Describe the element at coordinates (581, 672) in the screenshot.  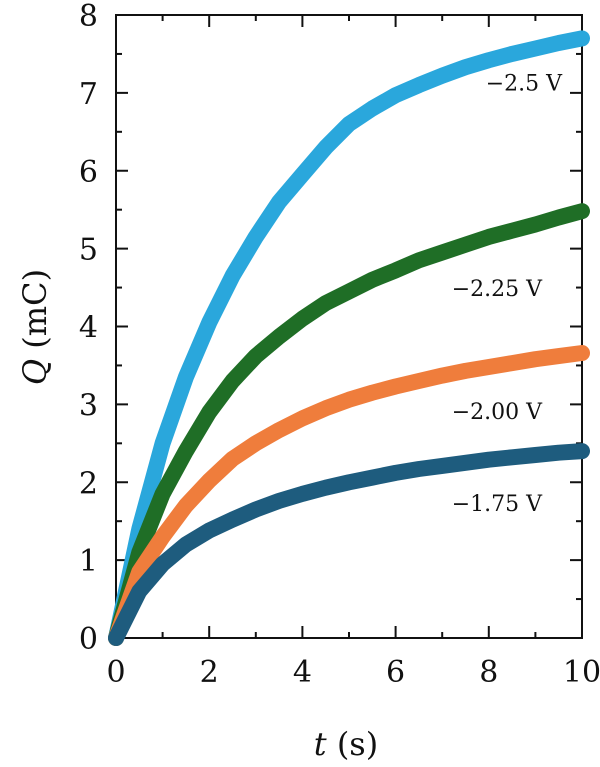
I see `x-tick-label: 10` at that location.